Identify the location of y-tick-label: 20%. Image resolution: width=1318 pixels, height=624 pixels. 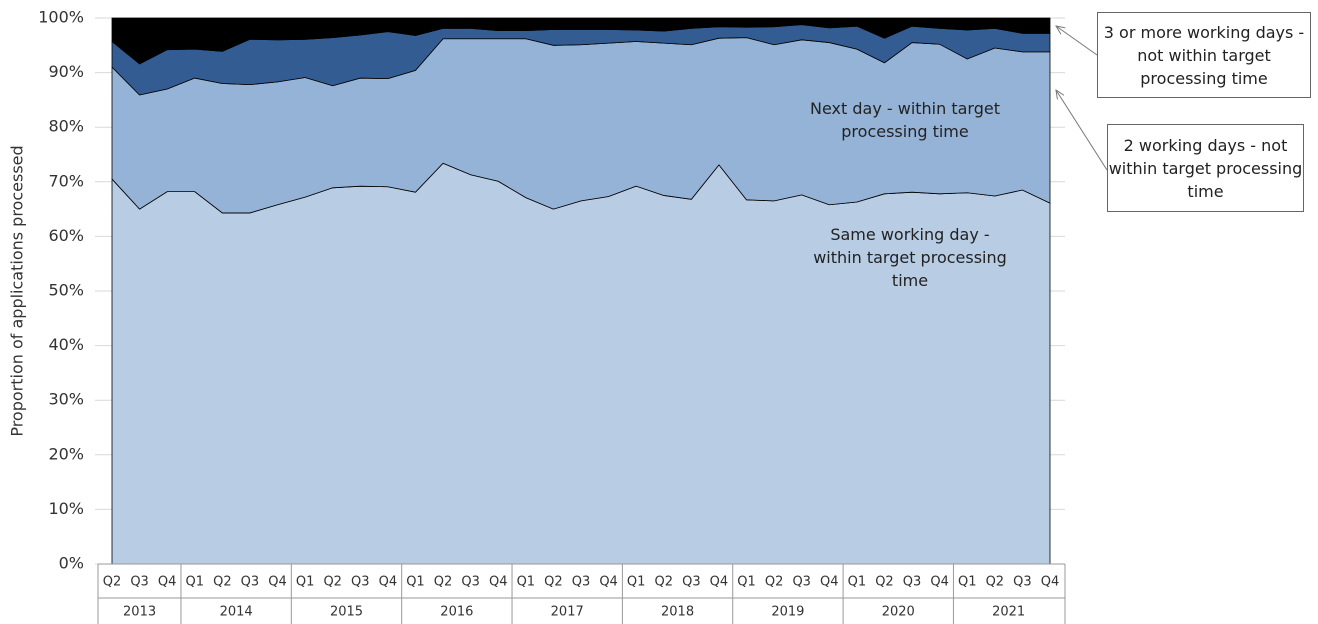
(66, 453).